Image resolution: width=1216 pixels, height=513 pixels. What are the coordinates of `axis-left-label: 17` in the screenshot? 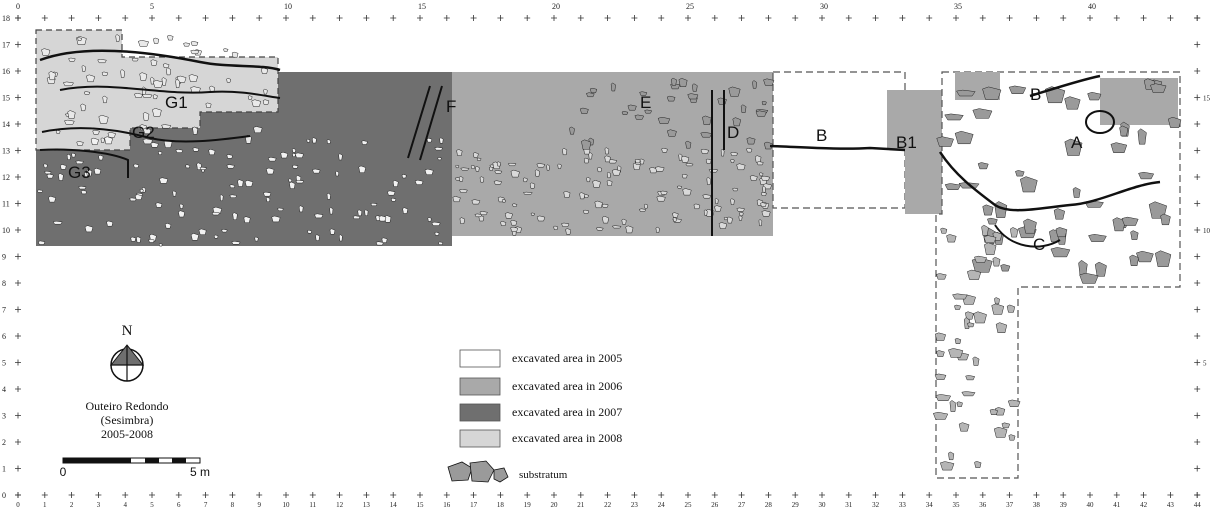 It's located at (6, 45).